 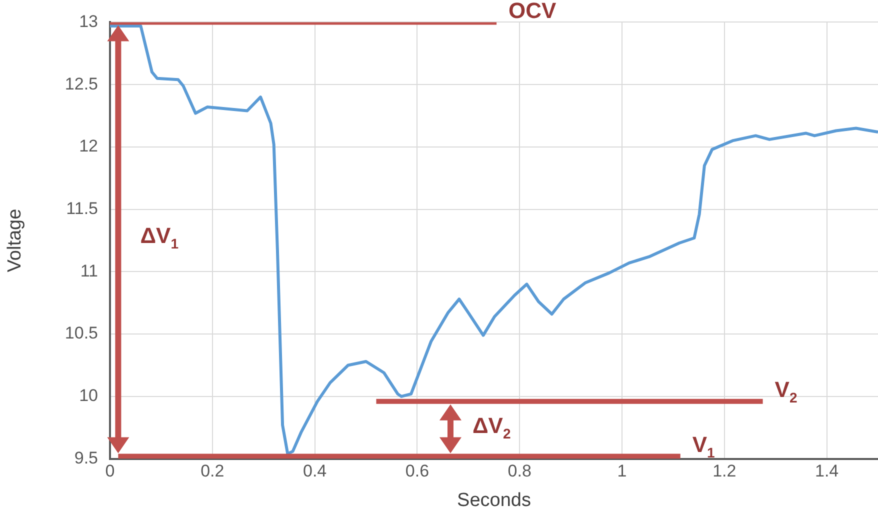 I want to click on y-tick-label: 11, so click(x=89, y=270).